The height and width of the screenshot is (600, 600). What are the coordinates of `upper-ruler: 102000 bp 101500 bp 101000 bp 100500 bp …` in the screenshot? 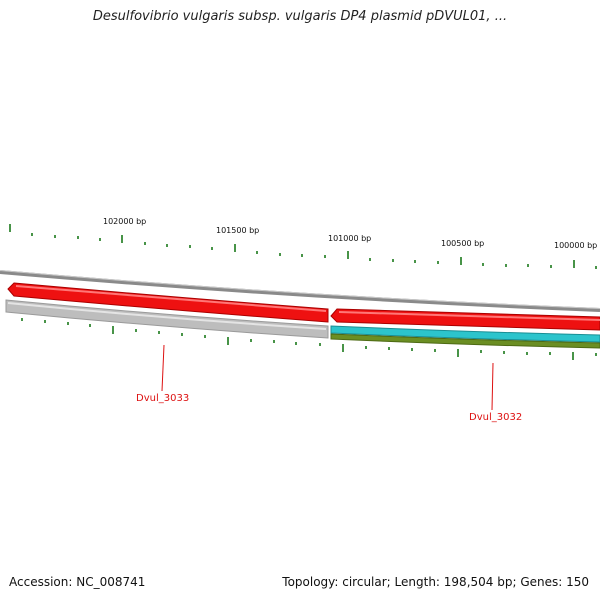 It's located at (303, 243).